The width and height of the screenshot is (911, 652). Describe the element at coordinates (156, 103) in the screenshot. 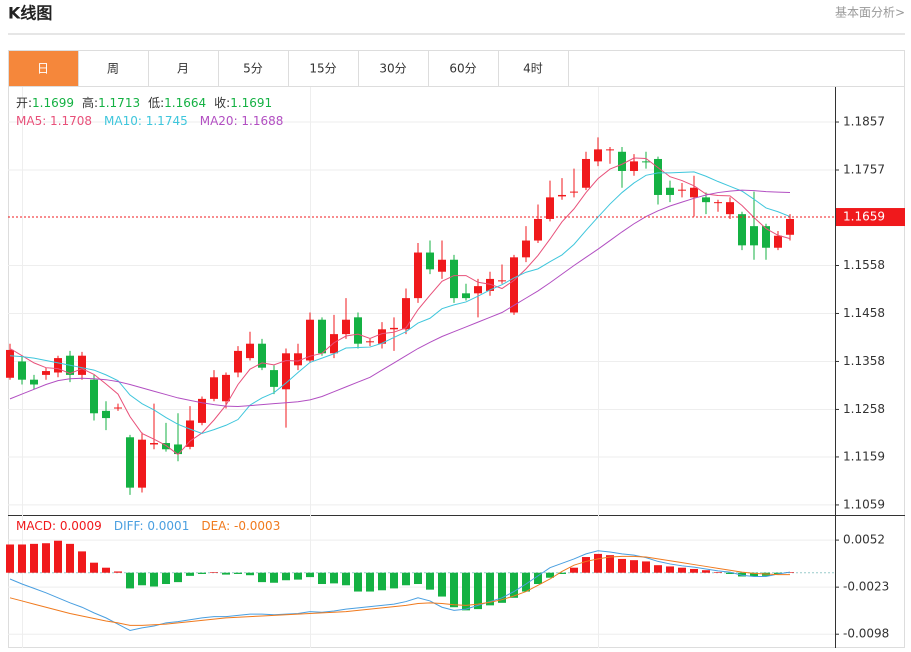

I see `legend-key: 低:` at that location.